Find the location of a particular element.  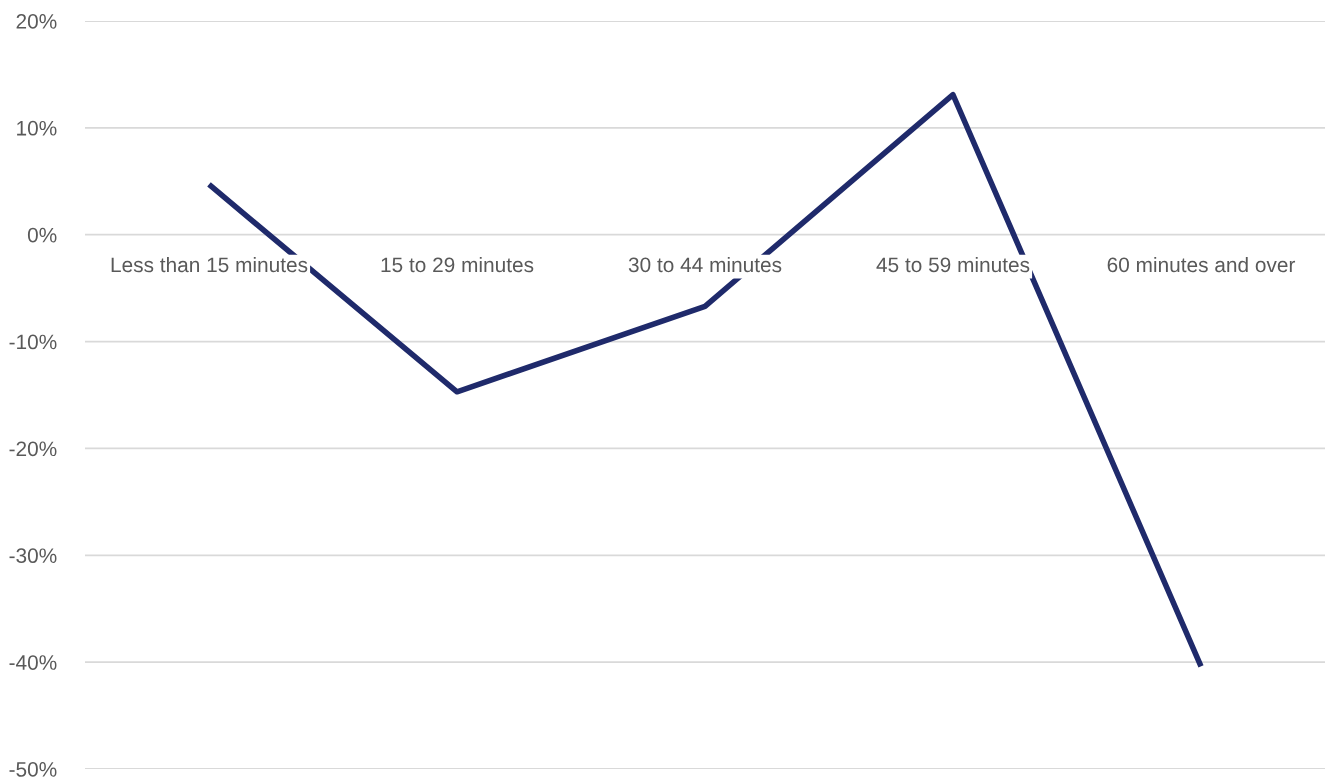

y-tick-label: 0% is located at coordinates (42, 235).